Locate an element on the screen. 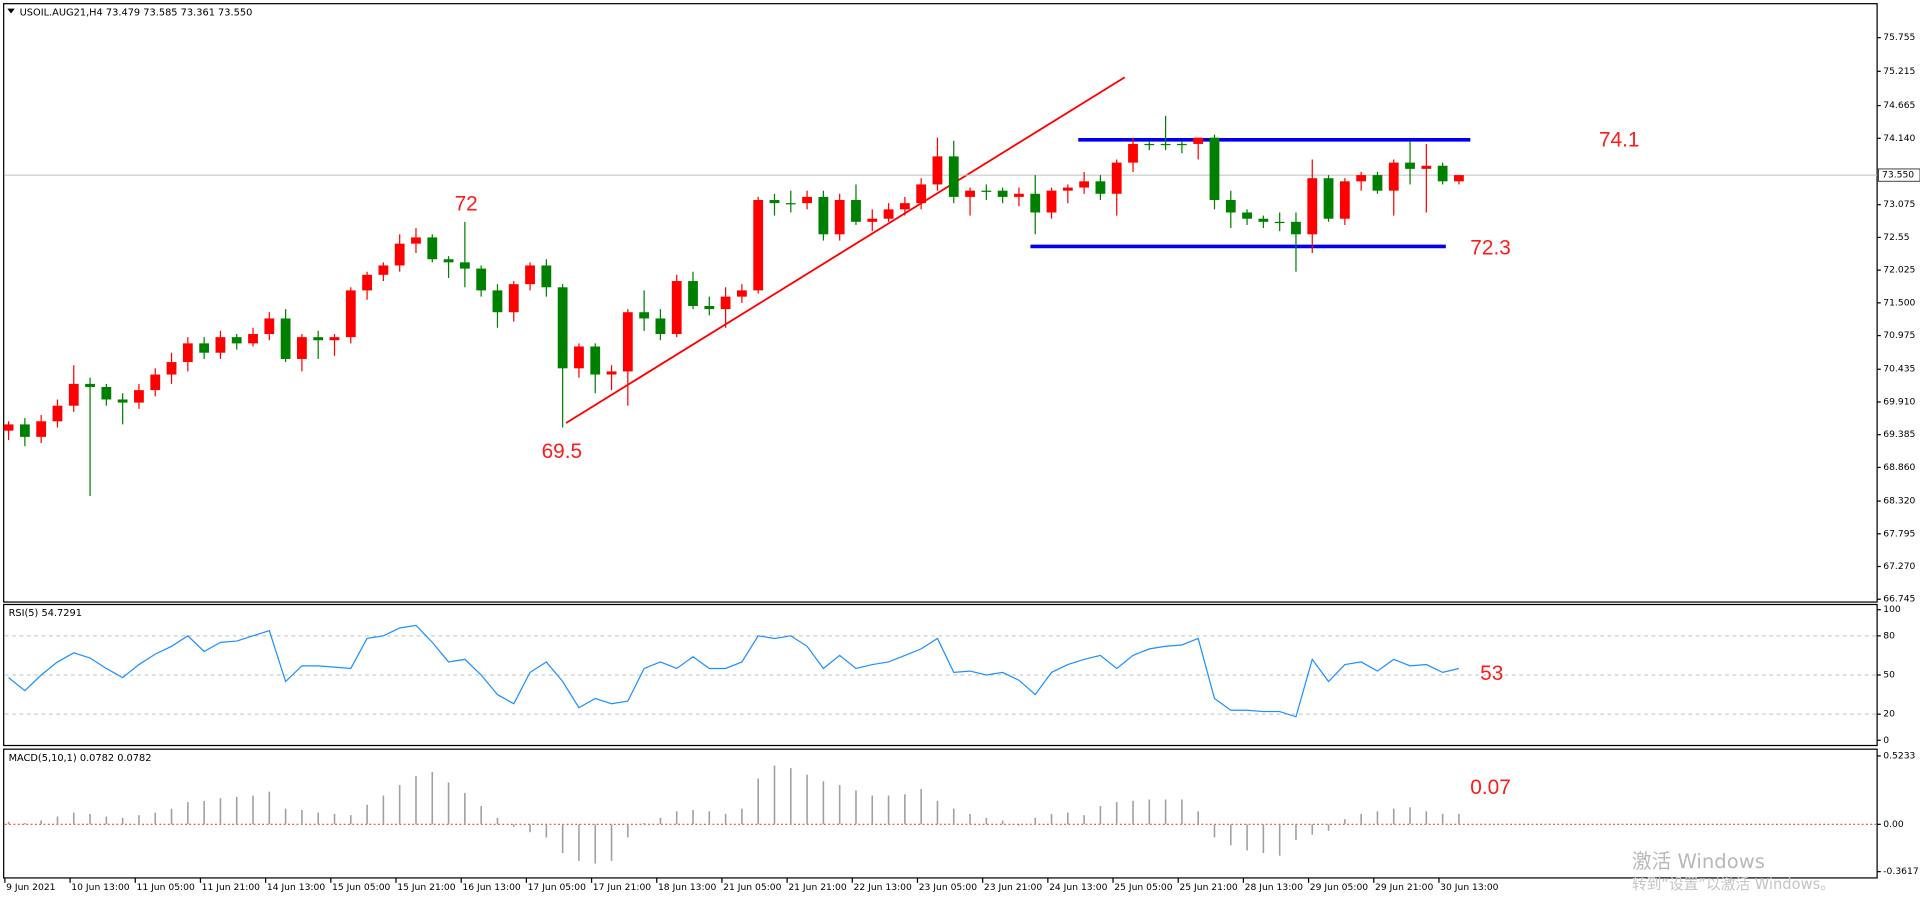 The height and width of the screenshot is (900, 1920). x-tick-label: 23 Jun 21:00 is located at coordinates (1013, 887).